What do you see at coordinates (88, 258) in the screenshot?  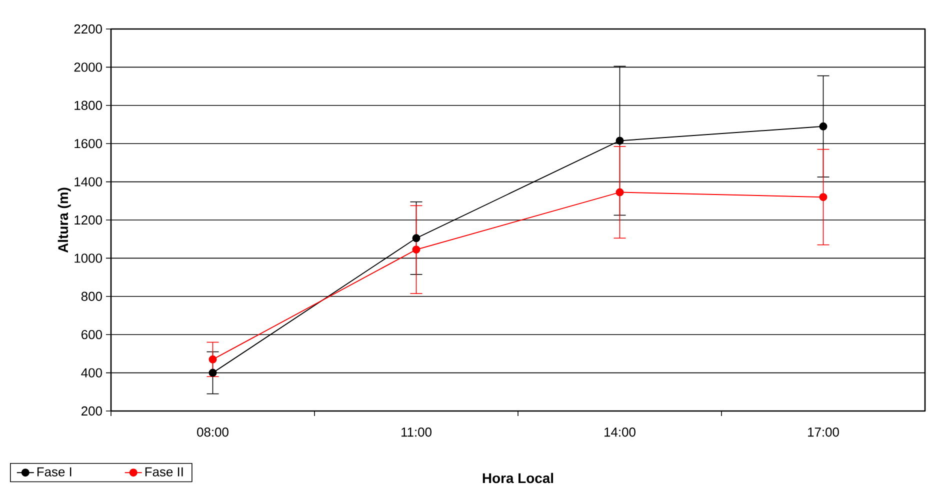 I see `y-tick-label: 1000` at bounding box center [88, 258].